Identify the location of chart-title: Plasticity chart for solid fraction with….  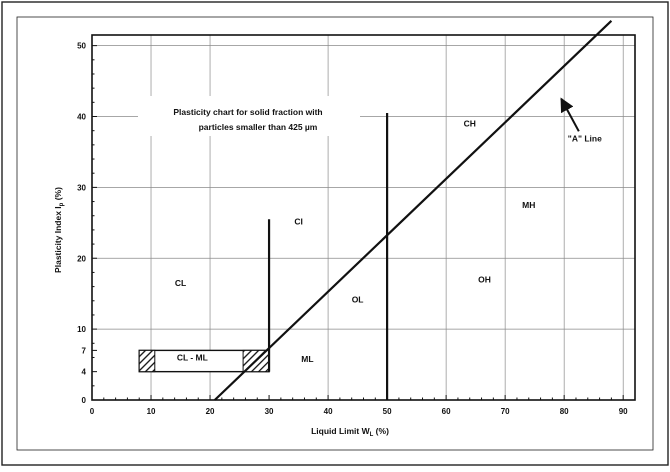
(249, 116).